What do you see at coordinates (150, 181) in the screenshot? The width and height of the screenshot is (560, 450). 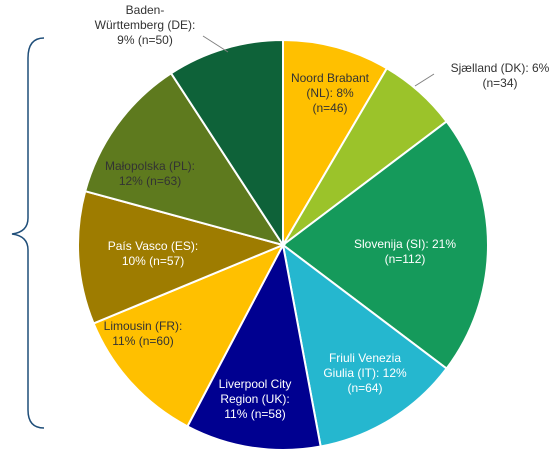 I see `slice-label-line: 12% (n=63)` at bounding box center [150, 181].